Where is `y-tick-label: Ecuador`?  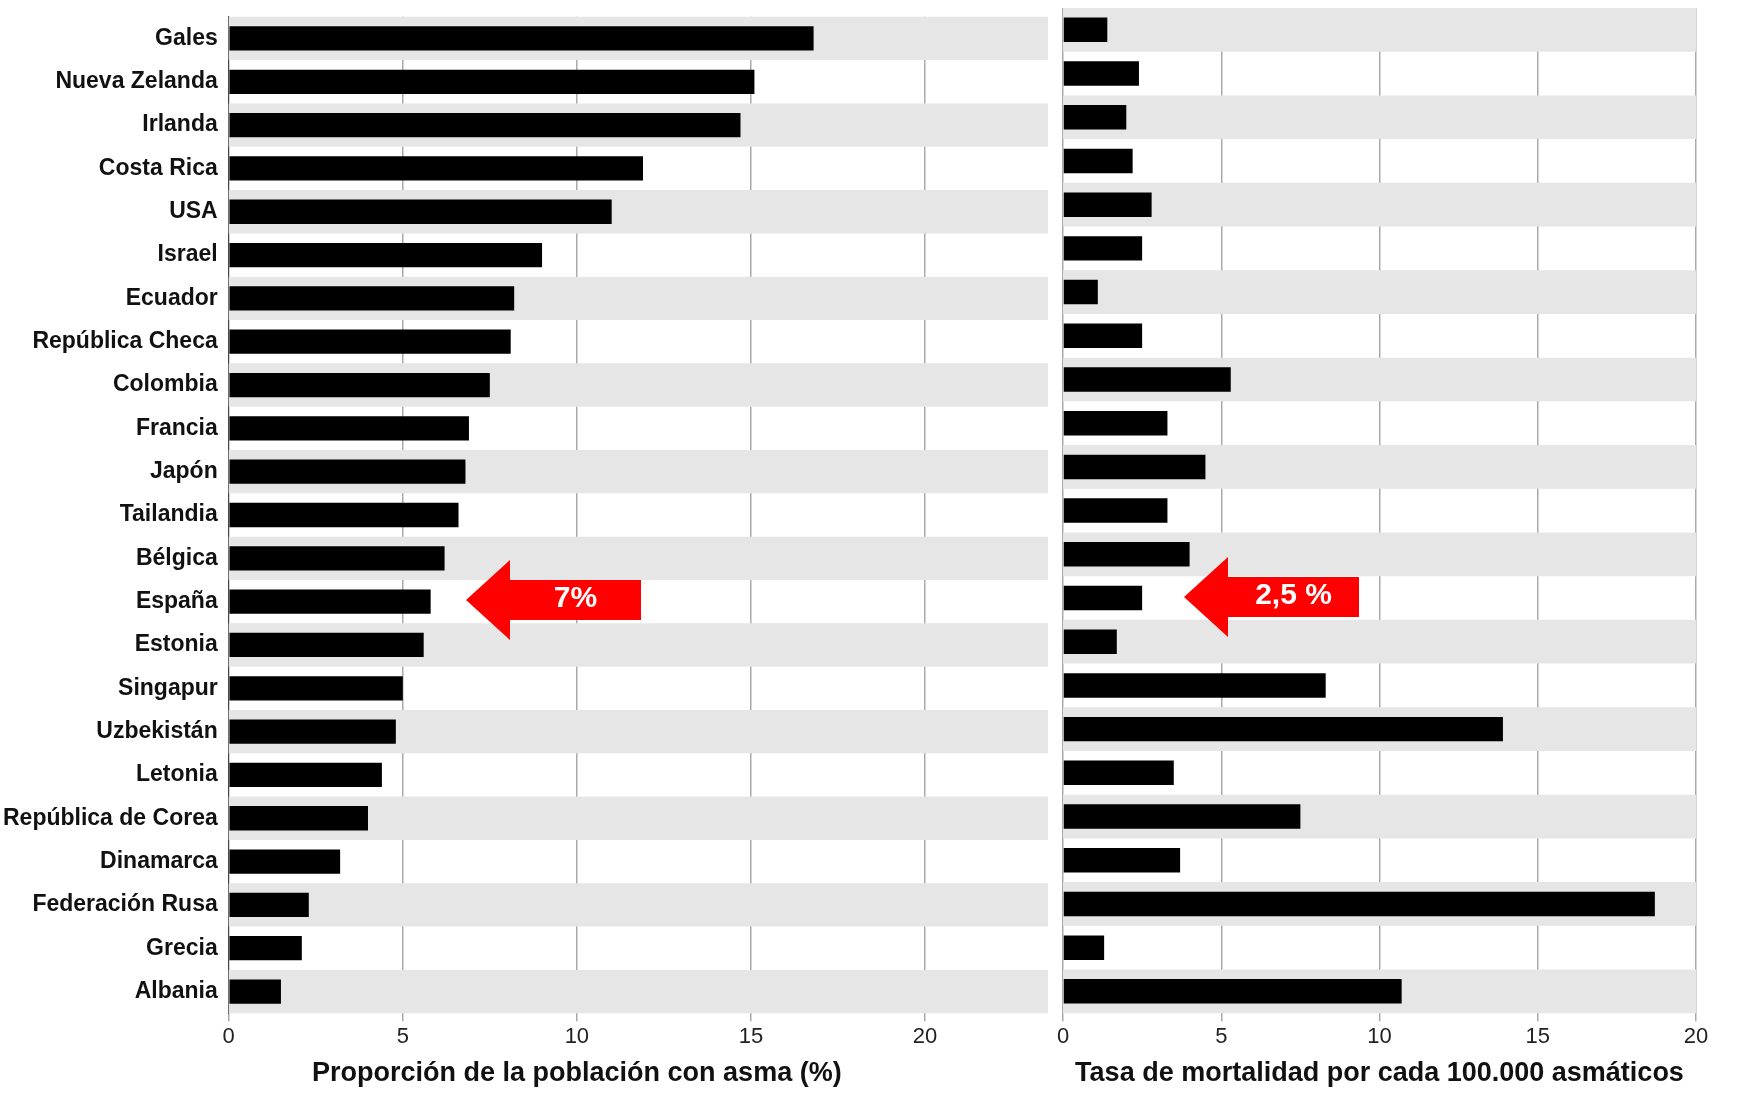
y-tick-label: Ecuador is located at coordinates (171, 296).